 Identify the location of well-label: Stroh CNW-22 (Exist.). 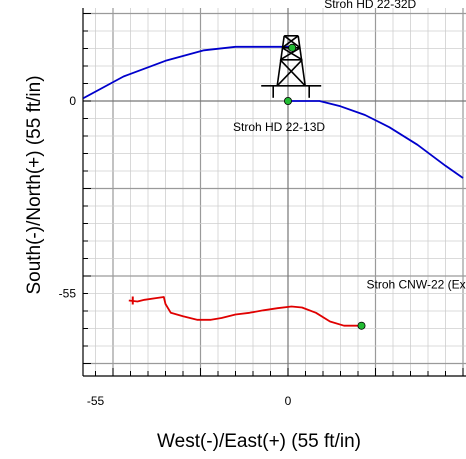
(416, 285).